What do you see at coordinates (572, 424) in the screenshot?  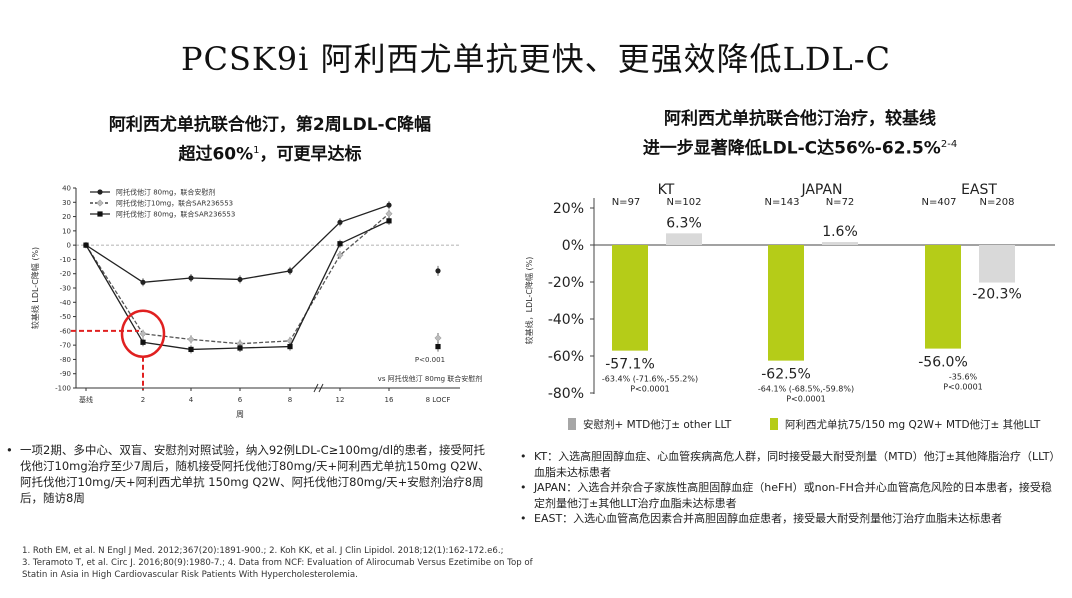 I see `legend-swatch` at bounding box center [572, 424].